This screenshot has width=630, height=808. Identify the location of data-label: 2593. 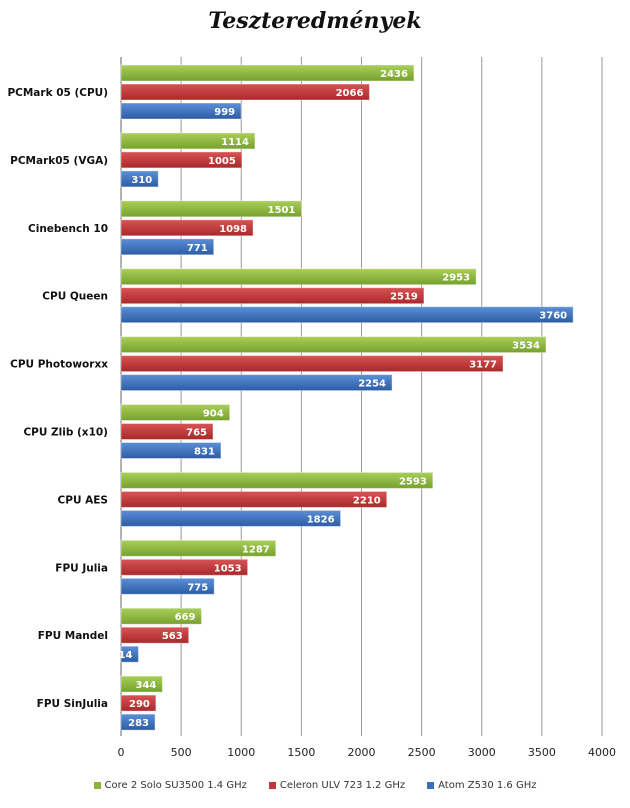
(413, 481).